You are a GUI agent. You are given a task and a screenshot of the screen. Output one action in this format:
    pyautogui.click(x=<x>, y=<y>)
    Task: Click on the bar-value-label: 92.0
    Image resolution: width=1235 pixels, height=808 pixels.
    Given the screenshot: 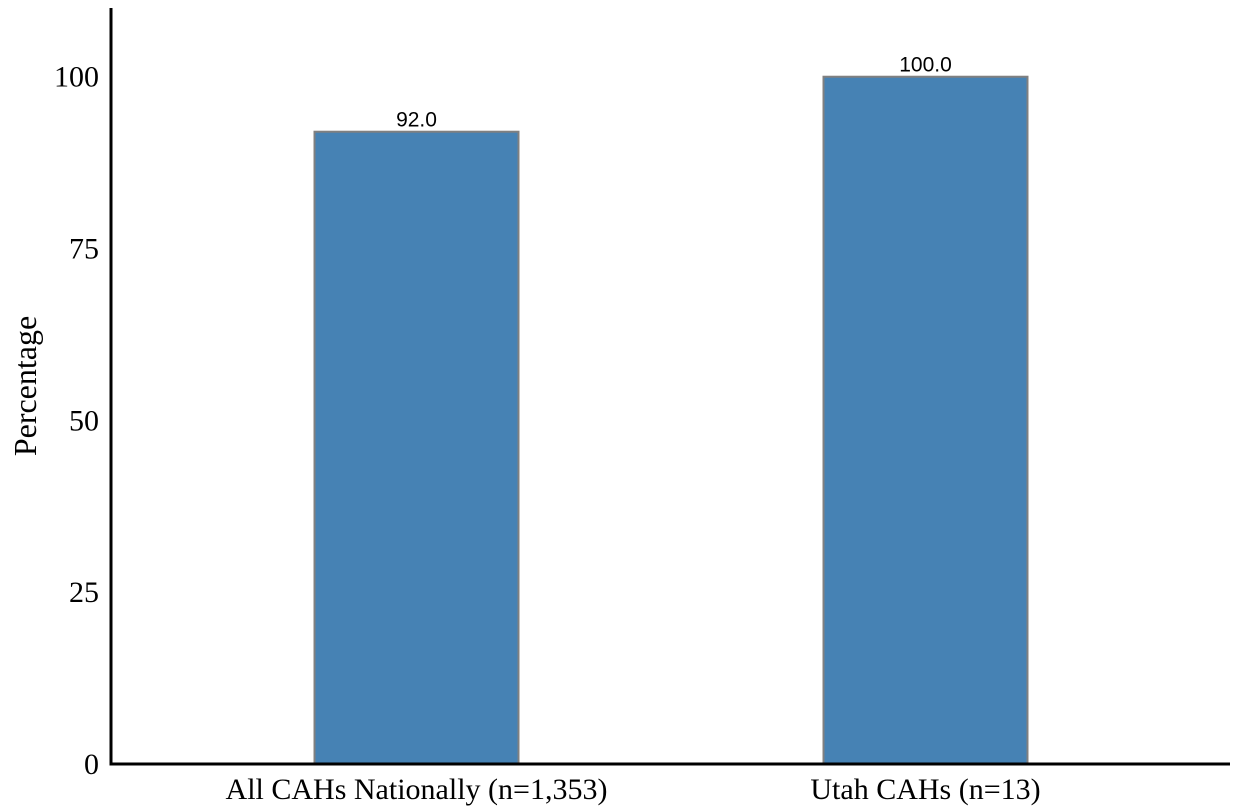 What is the action you would take?
    pyautogui.click(x=416, y=120)
    